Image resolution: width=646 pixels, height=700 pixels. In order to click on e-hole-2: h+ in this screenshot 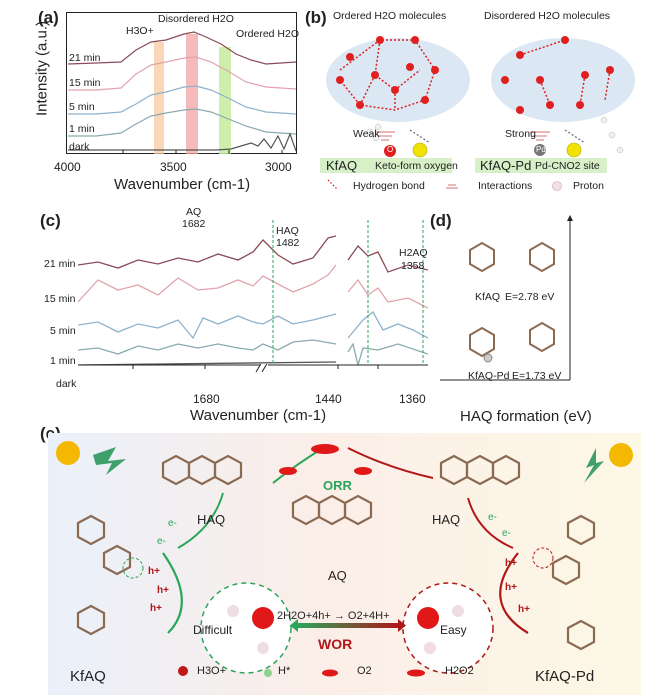, I will do `click(163, 590)`.